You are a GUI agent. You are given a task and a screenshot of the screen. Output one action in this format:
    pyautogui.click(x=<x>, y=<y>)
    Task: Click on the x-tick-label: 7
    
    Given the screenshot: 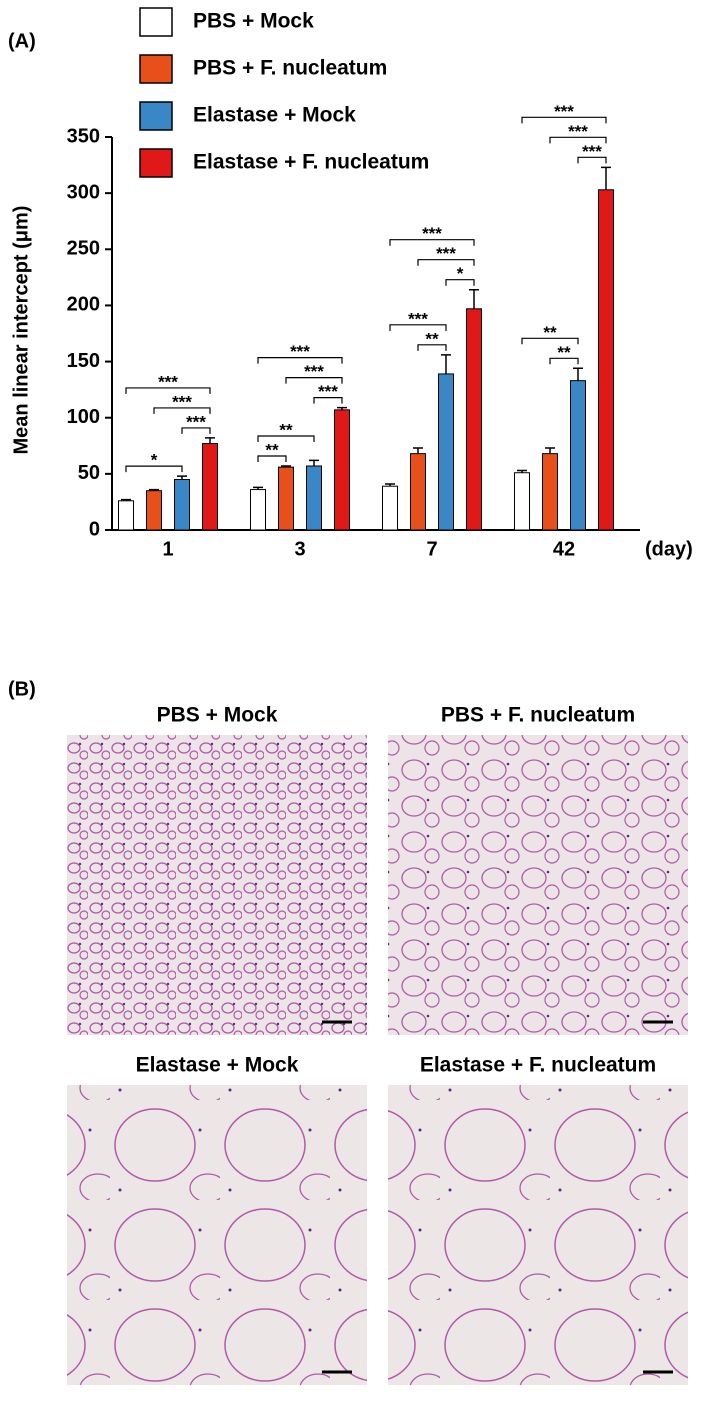 What is the action you would take?
    pyautogui.click(x=431, y=549)
    